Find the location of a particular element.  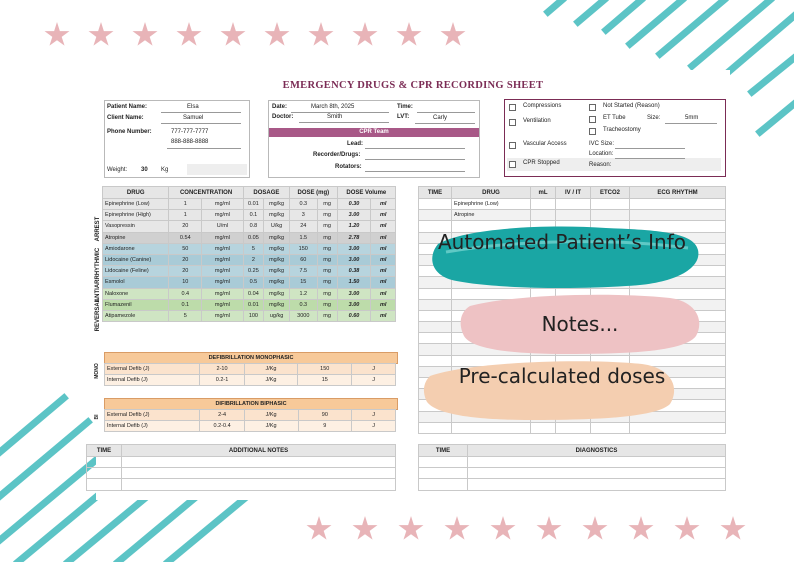

vascular-access-checkbox is located at coordinates (512, 145).